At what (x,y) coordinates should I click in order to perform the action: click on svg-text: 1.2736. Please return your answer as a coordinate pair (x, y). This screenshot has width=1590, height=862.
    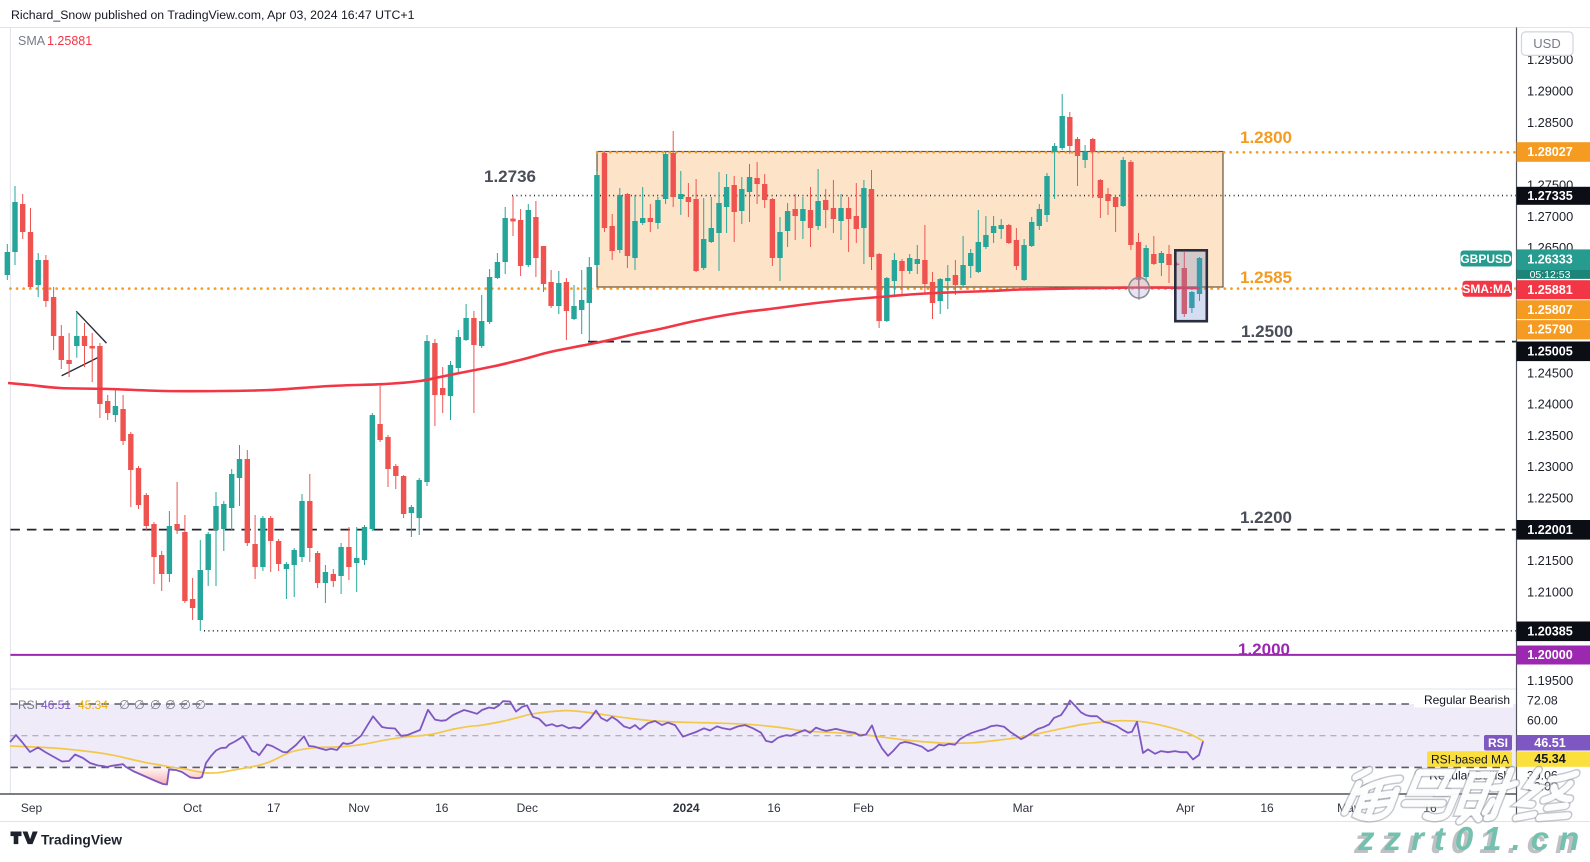
    Looking at the image, I should click on (510, 176).